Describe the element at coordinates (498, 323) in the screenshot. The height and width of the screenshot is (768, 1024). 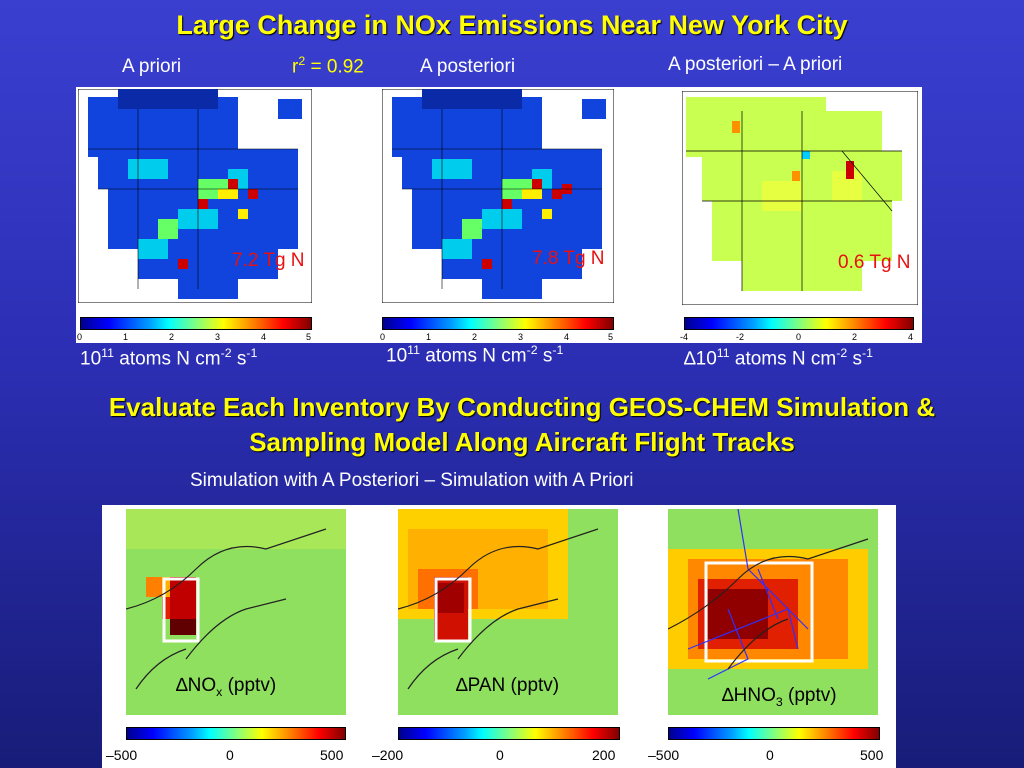
I see `colorbar-a-posteriori` at that location.